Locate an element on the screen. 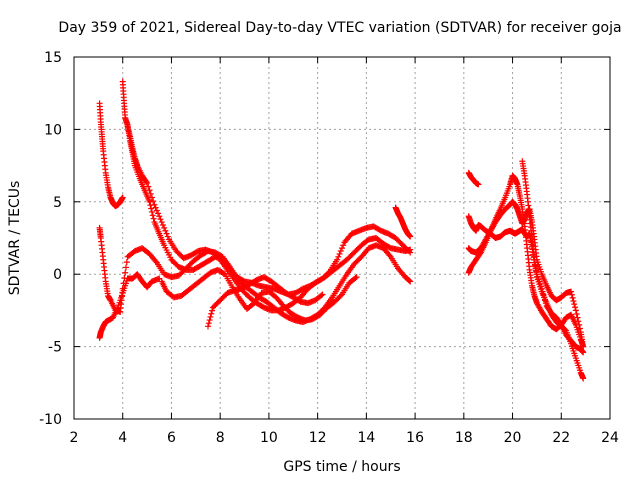 The image size is (640, 480). x-tick-label: 22 is located at coordinates (561, 438).